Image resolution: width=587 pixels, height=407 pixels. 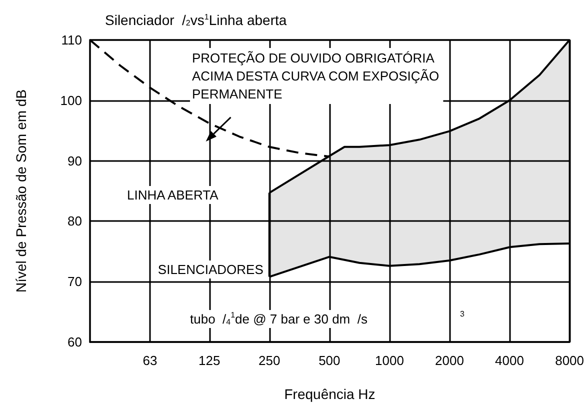 What do you see at coordinates (209, 360) in the screenshot?
I see `x-tick-label: 125` at bounding box center [209, 360].